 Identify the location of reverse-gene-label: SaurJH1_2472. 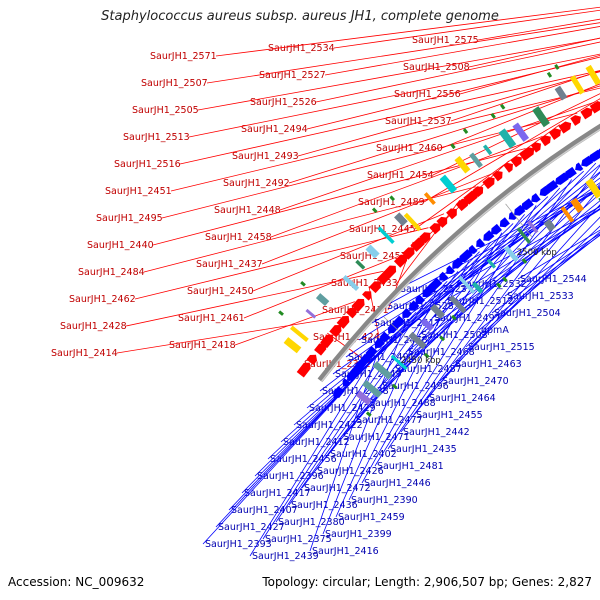
(337, 488).